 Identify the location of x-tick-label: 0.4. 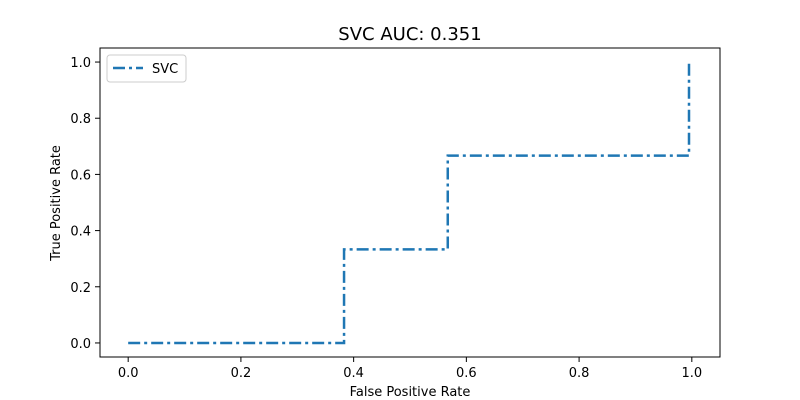
(353, 373).